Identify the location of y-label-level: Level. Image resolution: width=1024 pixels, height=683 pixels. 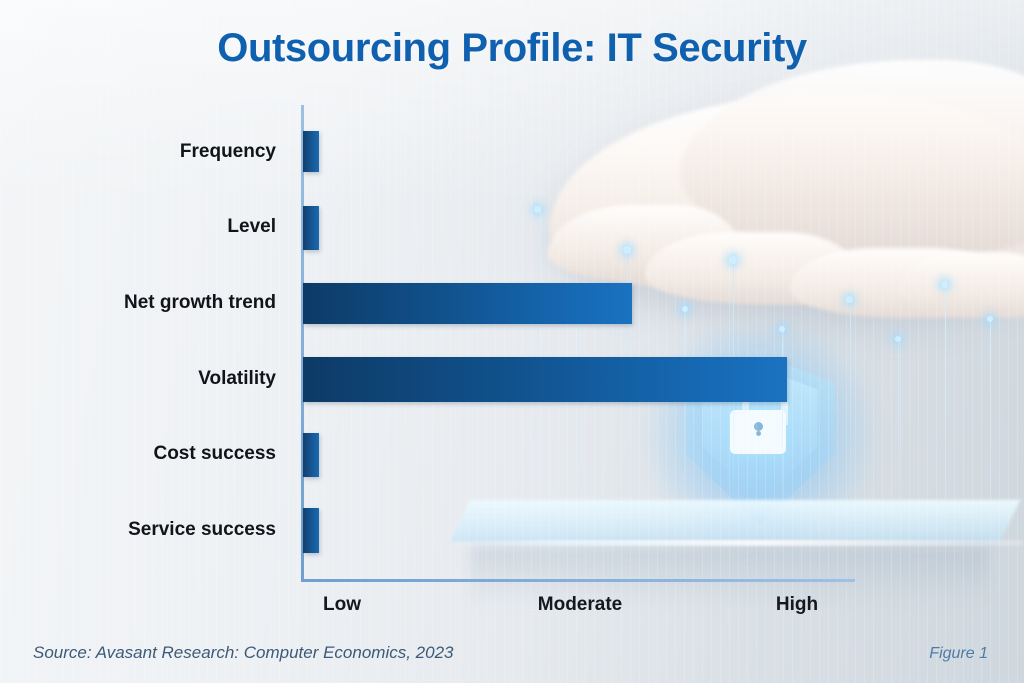
(251, 226).